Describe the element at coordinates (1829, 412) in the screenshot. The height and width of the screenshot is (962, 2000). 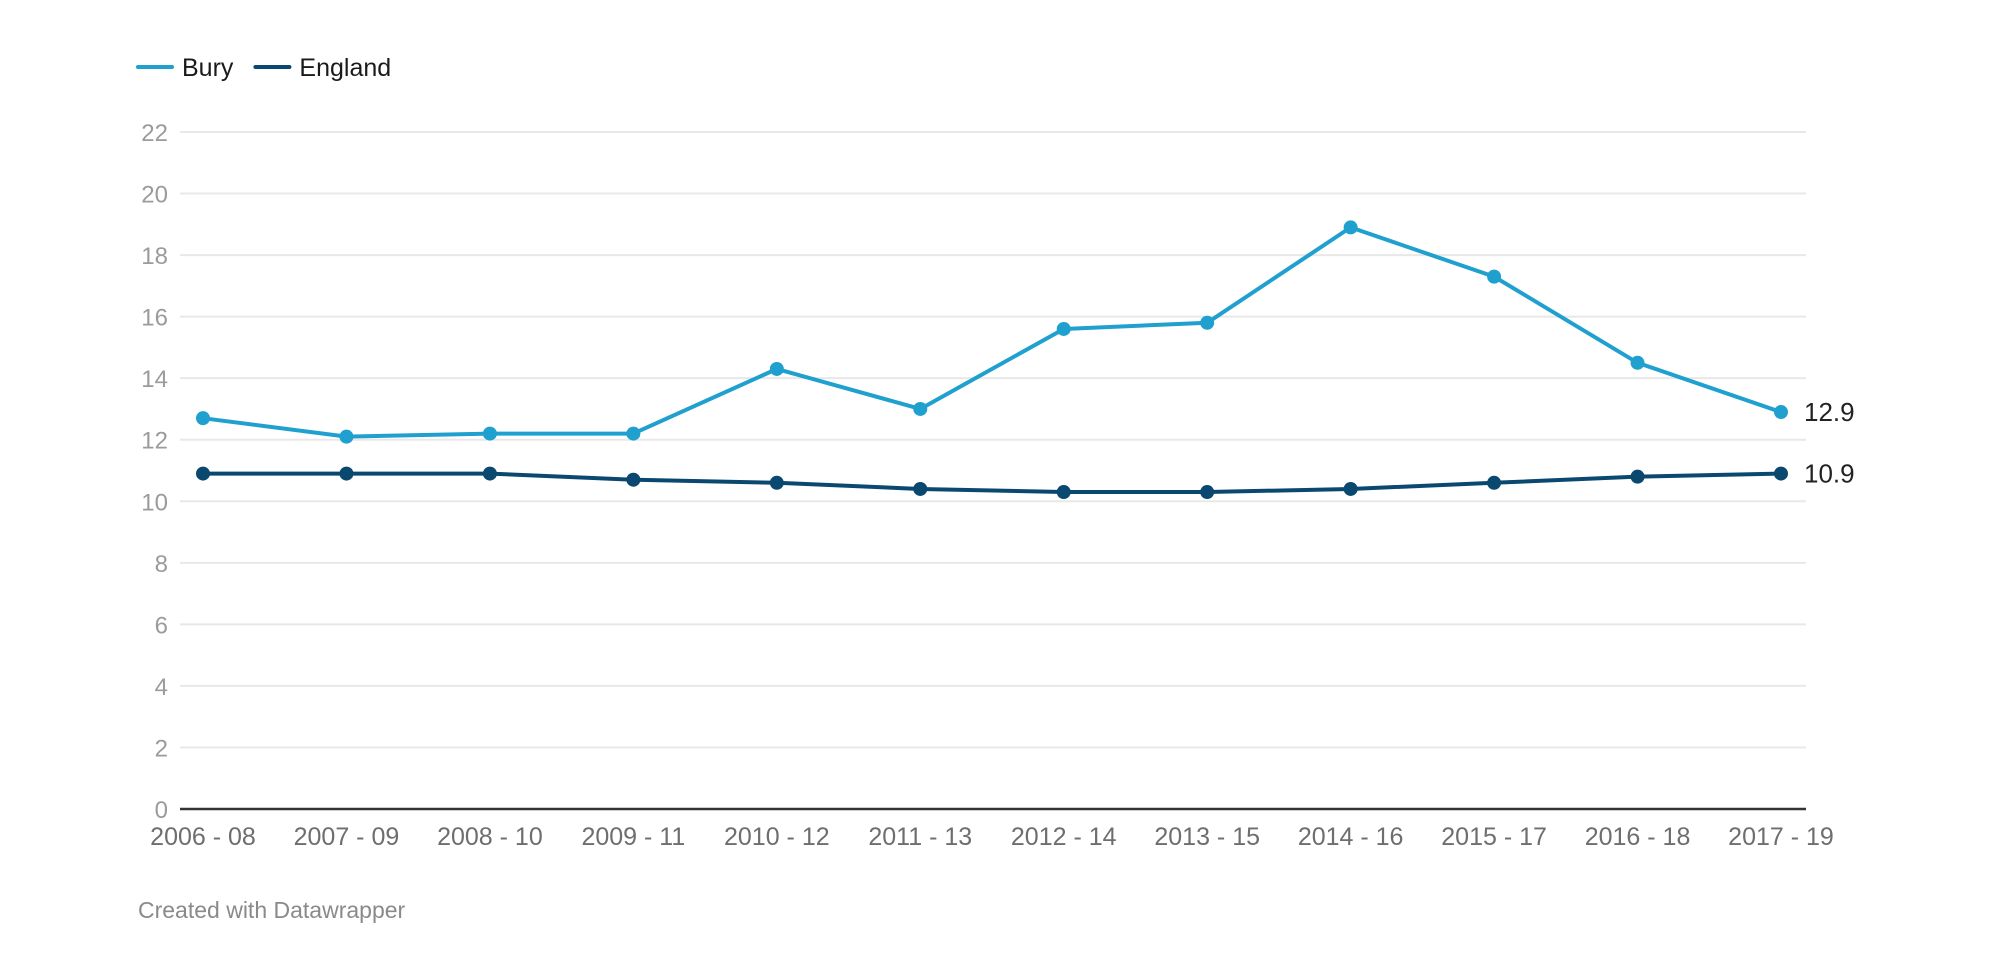
I see `end-value-label: 12.9` at that location.